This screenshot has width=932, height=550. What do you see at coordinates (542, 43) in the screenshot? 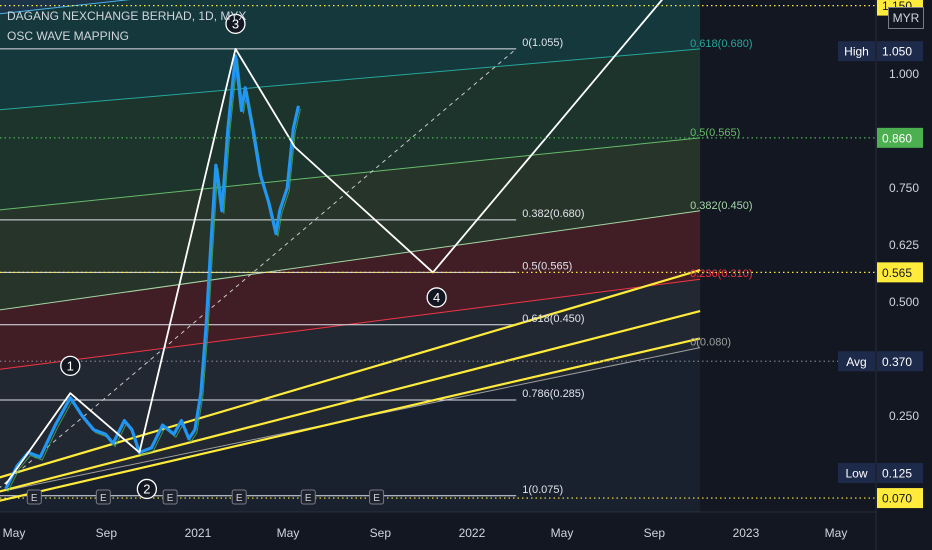
I see `fib-retracement-label: 0(1.055)` at bounding box center [542, 43].